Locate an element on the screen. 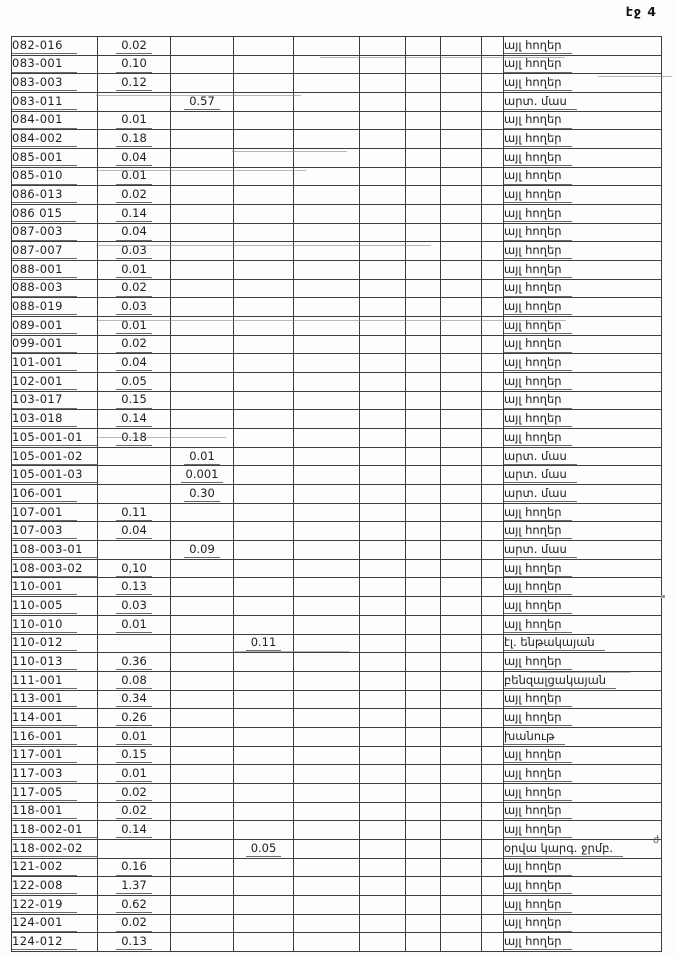  area-col2-value: 0.01 is located at coordinates (202, 457).